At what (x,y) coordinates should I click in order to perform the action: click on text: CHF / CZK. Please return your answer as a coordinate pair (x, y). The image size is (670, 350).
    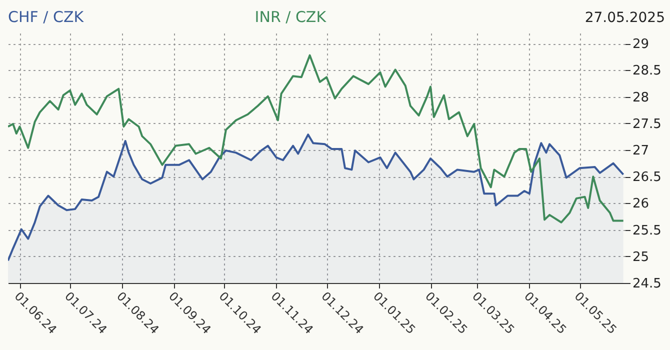
    Looking at the image, I should click on (46, 17).